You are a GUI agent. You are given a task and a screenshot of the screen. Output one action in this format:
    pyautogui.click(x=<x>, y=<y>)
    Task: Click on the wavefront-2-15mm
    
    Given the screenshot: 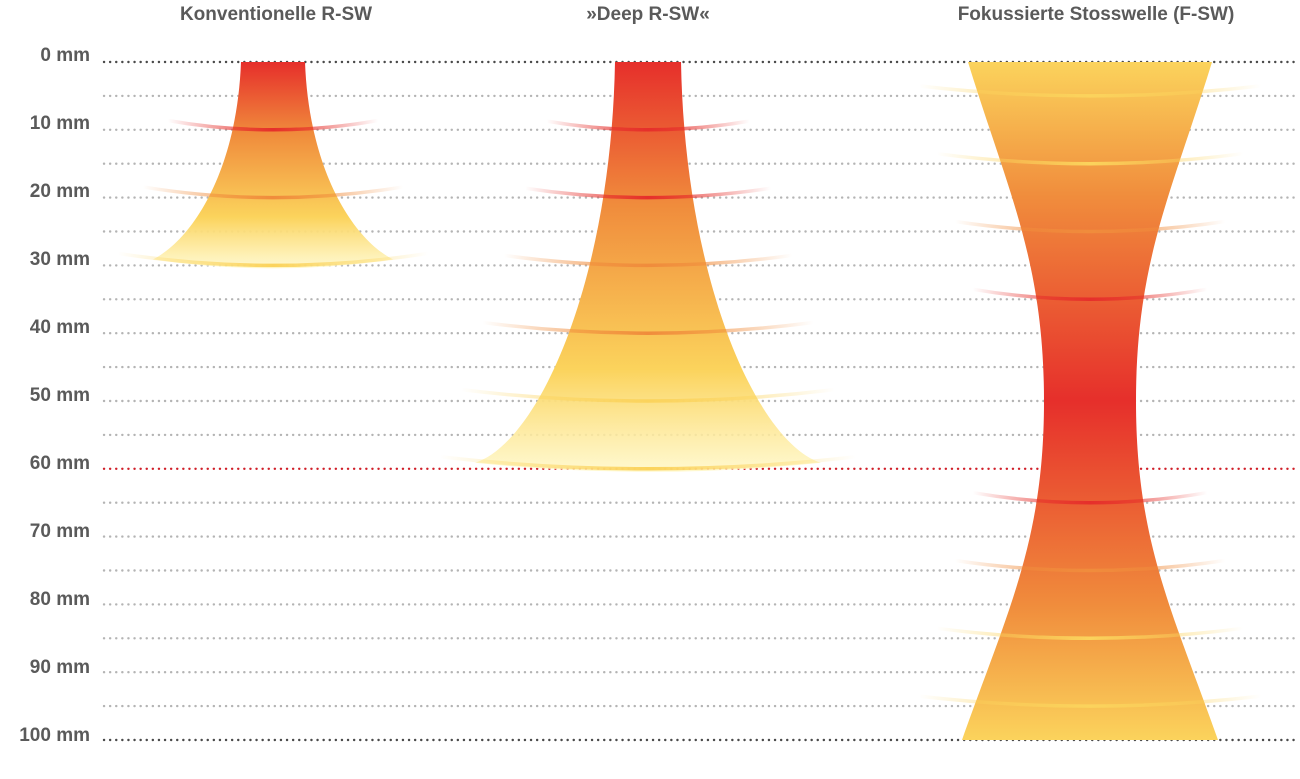 What is the action you would take?
    pyautogui.click(x=1090, y=158)
    